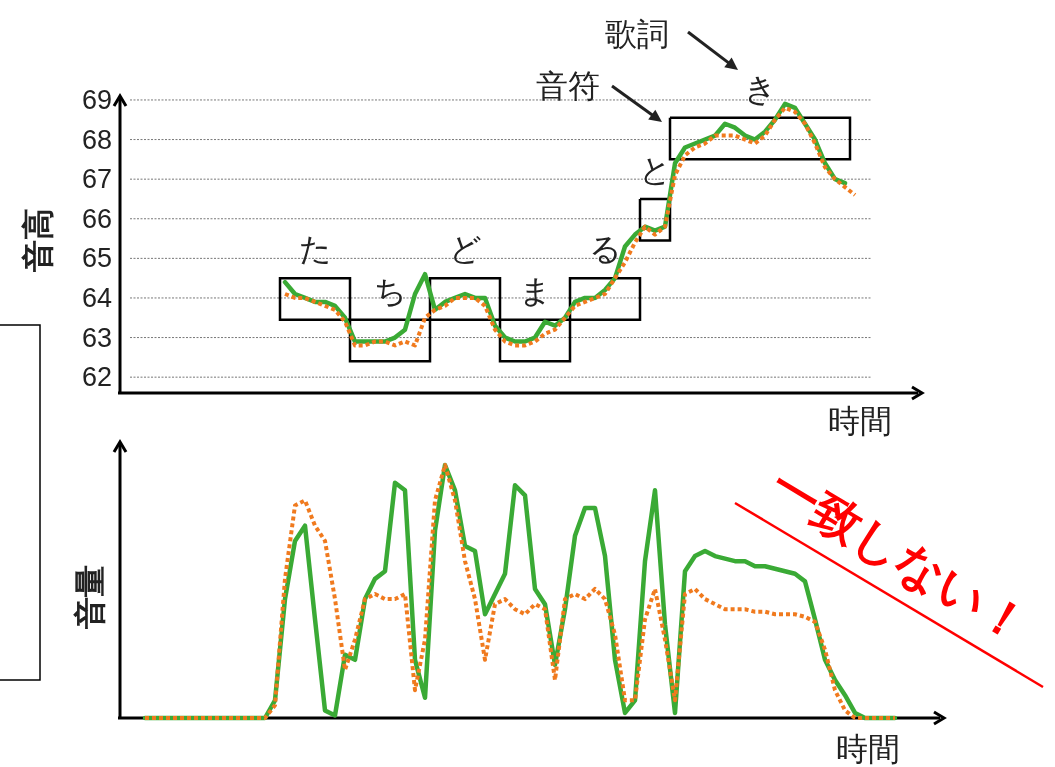 The image size is (1055, 767). What do you see at coordinates (96, 139) in the screenshot?
I see `y-tick-label: 68` at bounding box center [96, 139].